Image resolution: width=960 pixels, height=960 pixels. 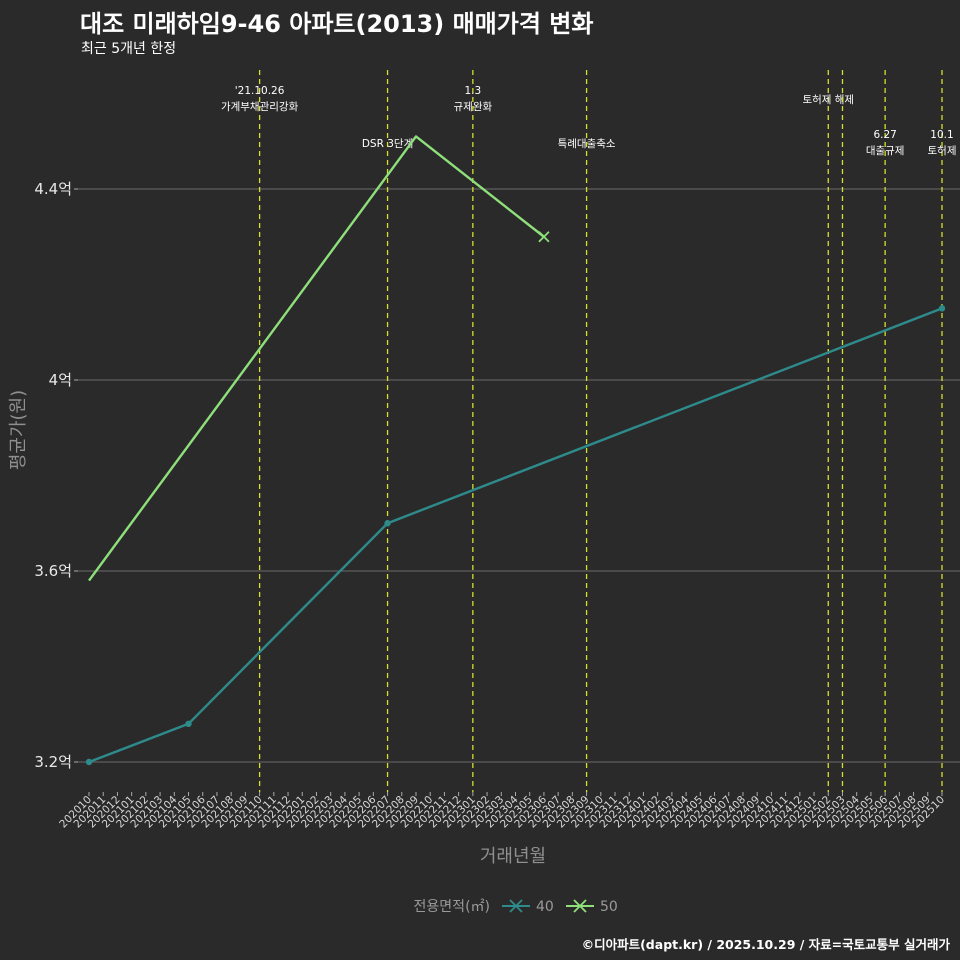 What do you see at coordinates (53, 189) in the screenshot?
I see `y-tick-label: 4.4억` at bounding box center [53, 189].